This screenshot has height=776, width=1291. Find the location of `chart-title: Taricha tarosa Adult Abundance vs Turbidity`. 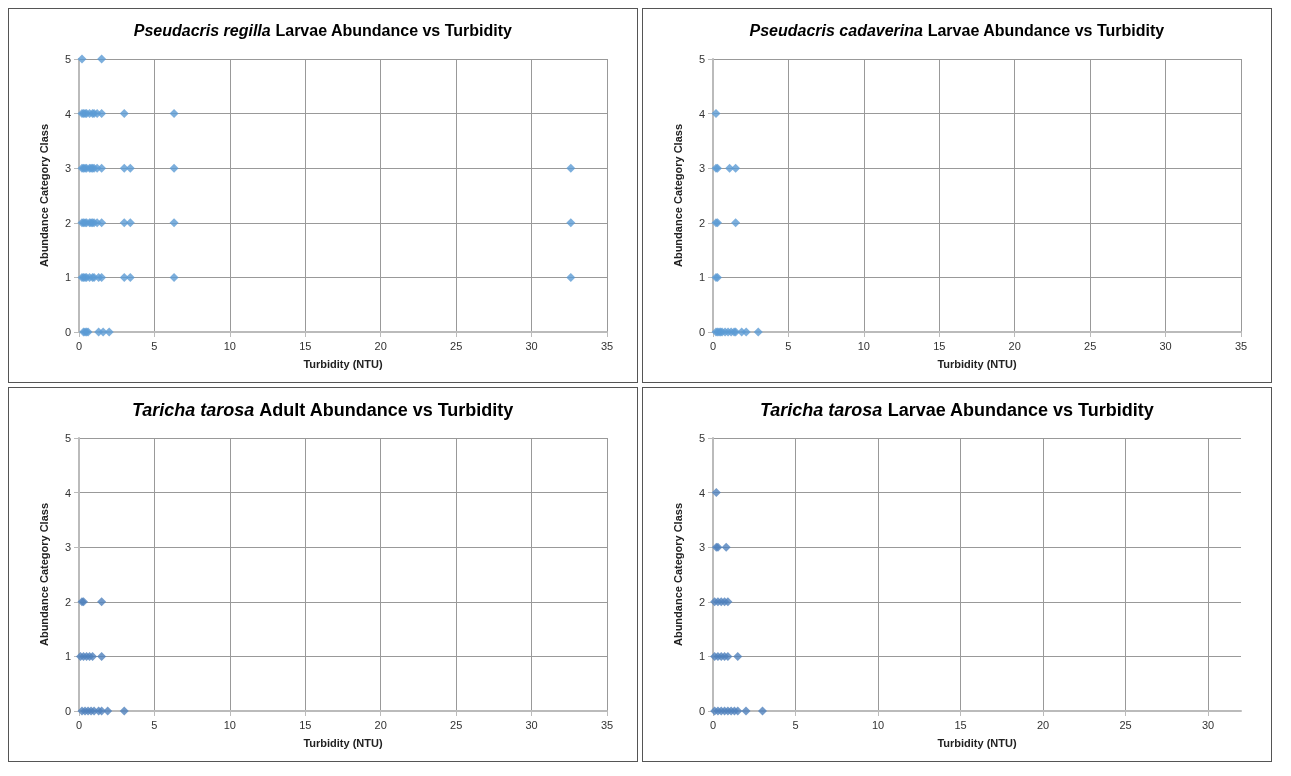

chart-title: Taricha tarosa Adult Abundance vs Turbidity is located at coordinates (322, 410).